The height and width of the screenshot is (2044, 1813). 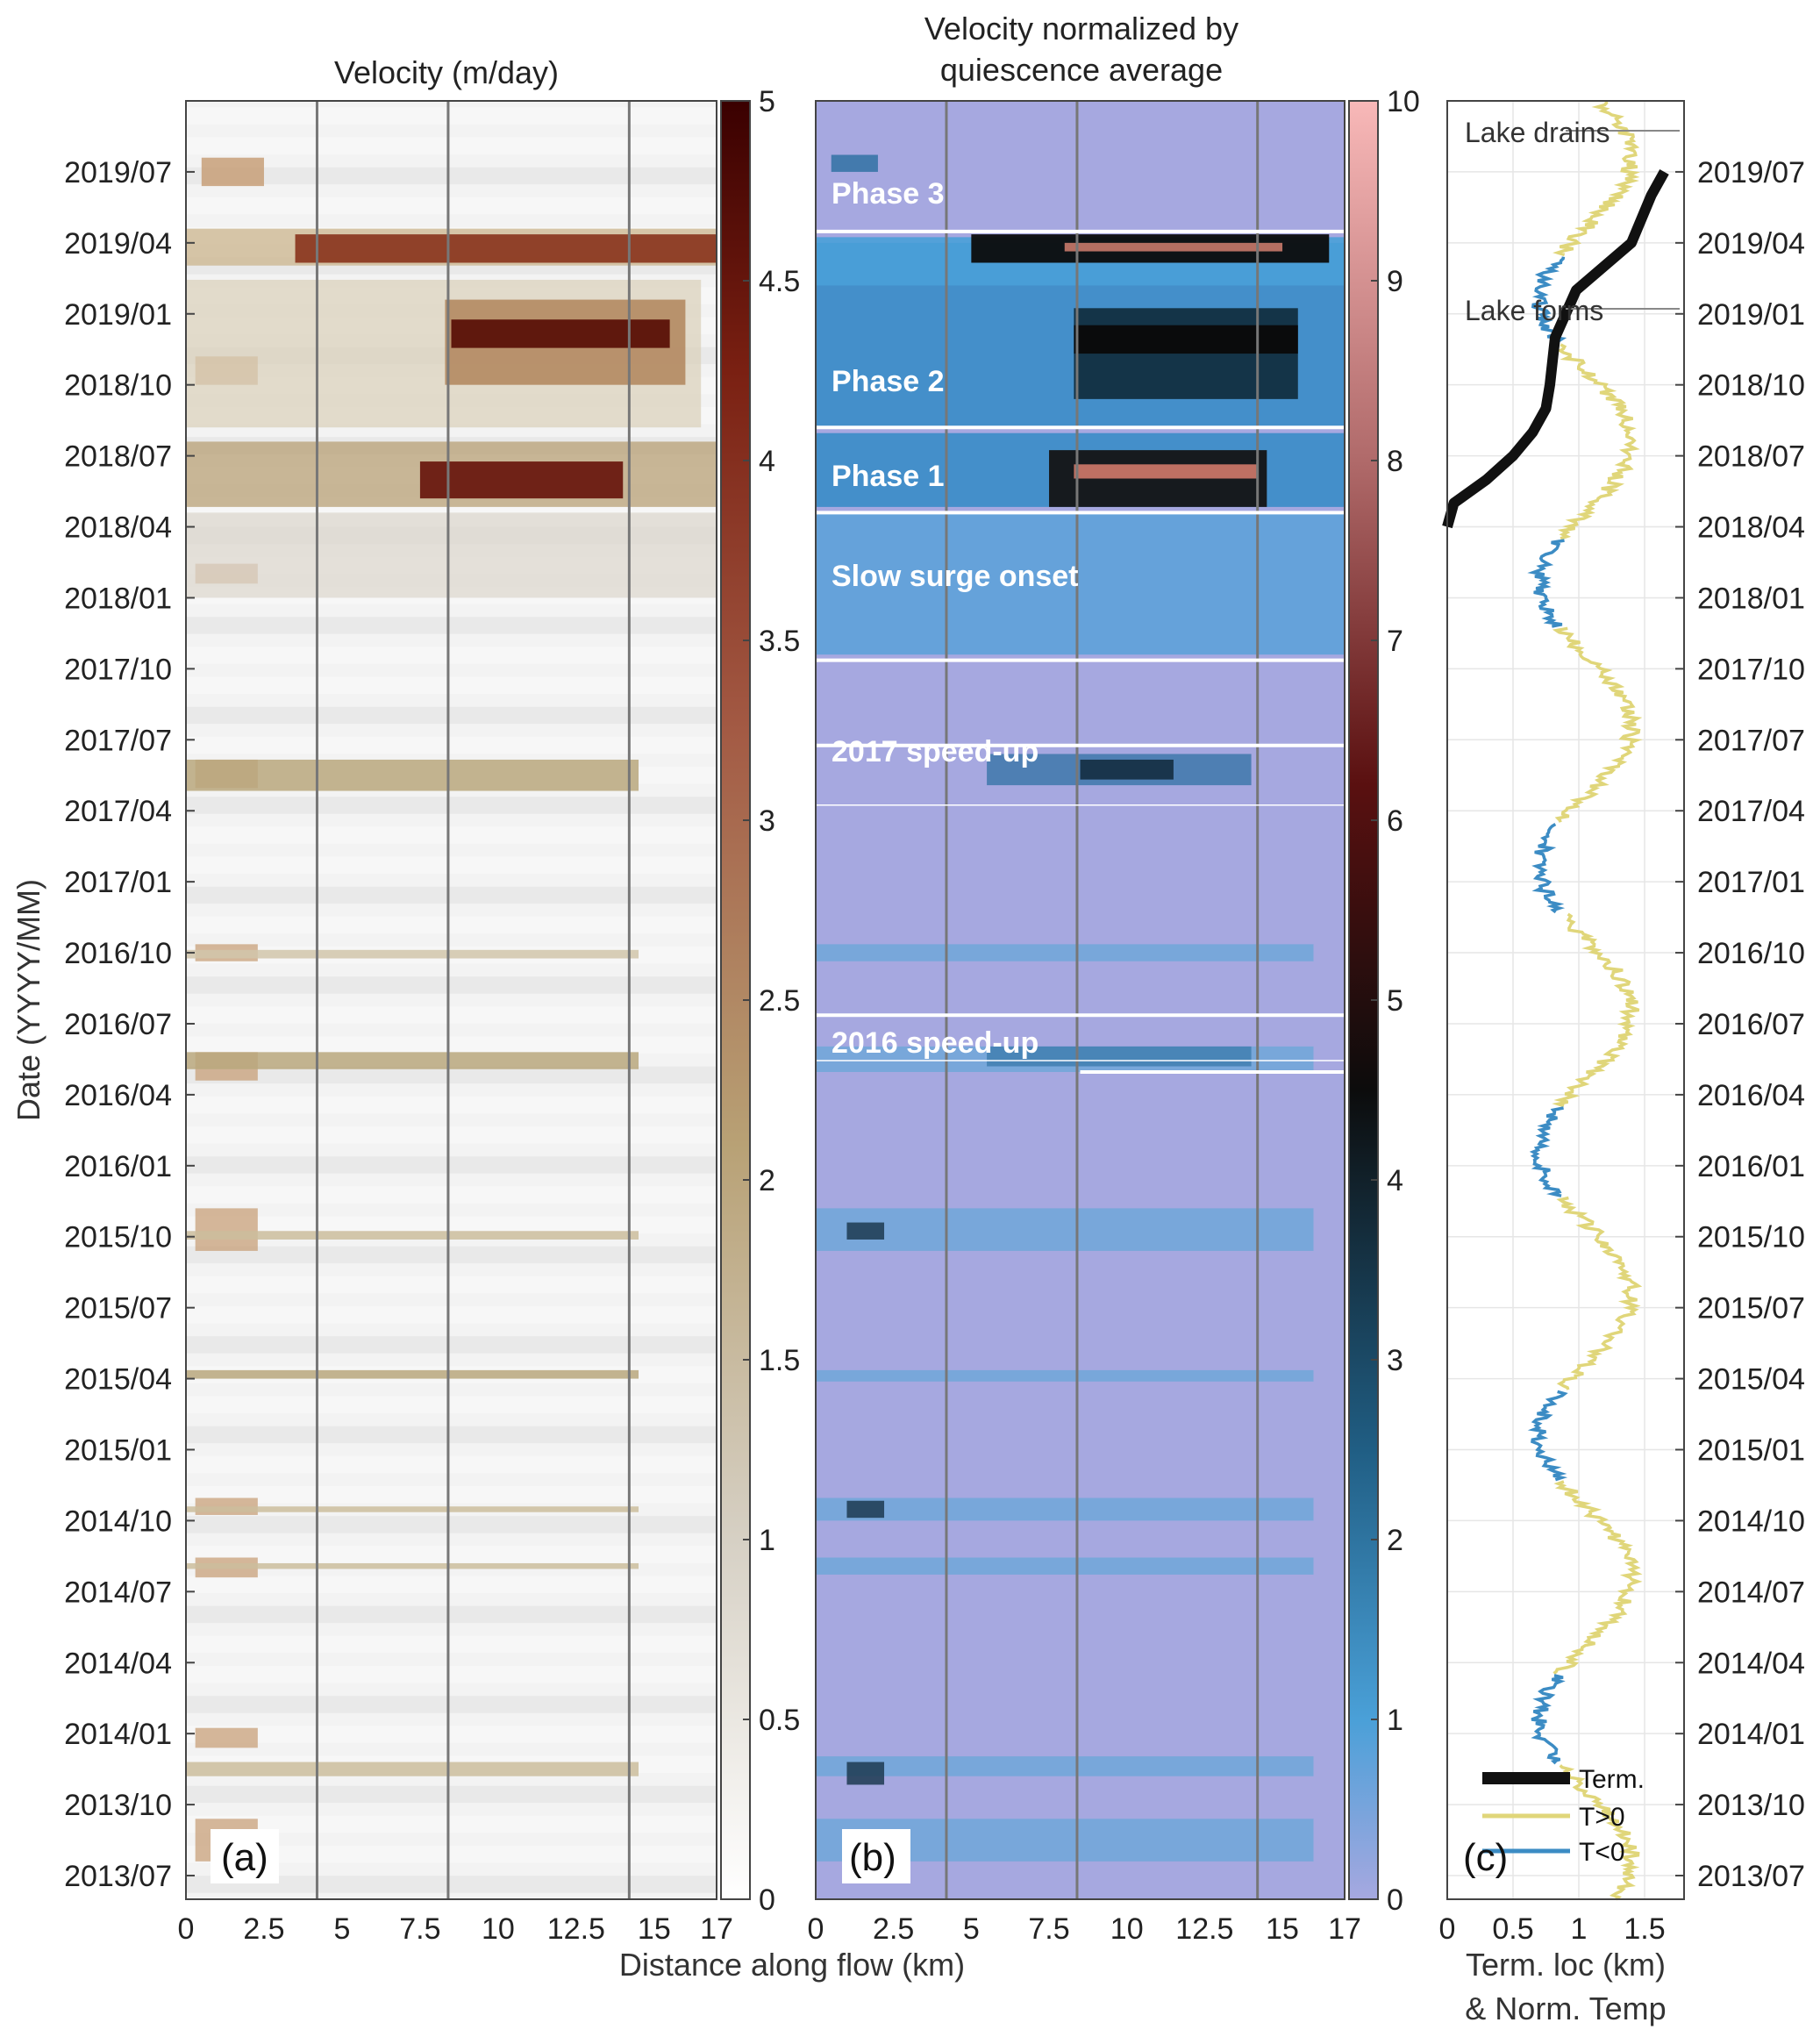 I want to click on velocity-margin-cell, so click(x=226, y=1229).